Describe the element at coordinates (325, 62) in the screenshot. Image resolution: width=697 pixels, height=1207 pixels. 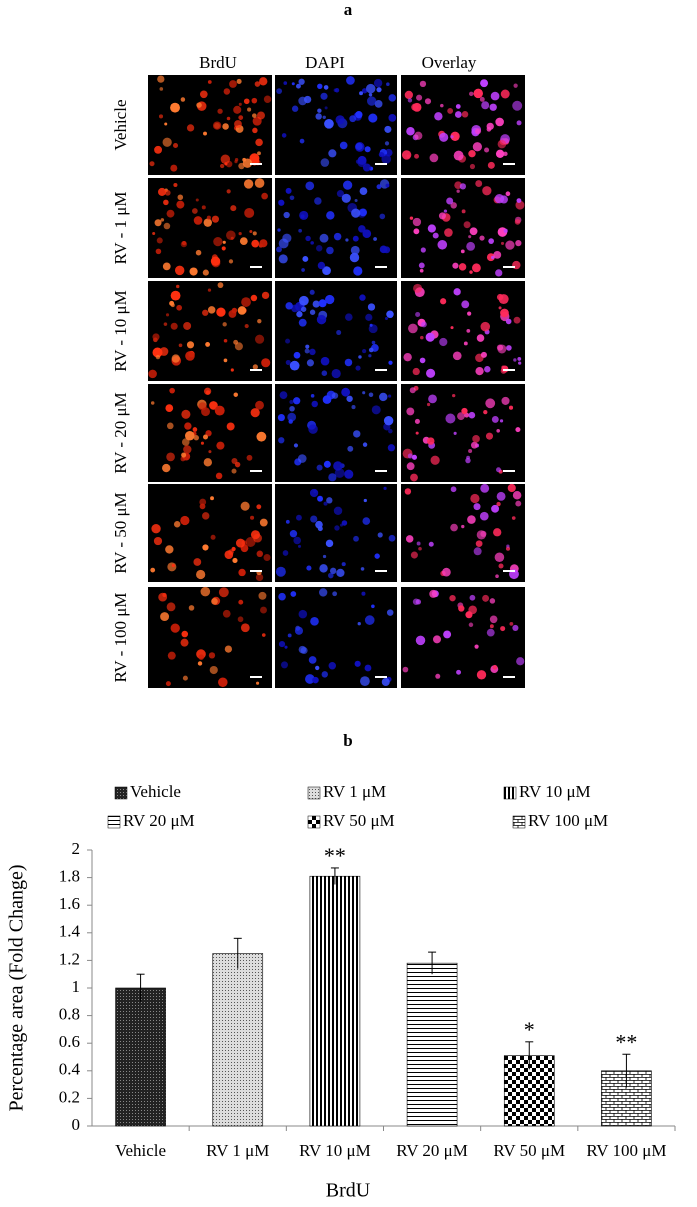
I see `column-header: DAPI` at that location.